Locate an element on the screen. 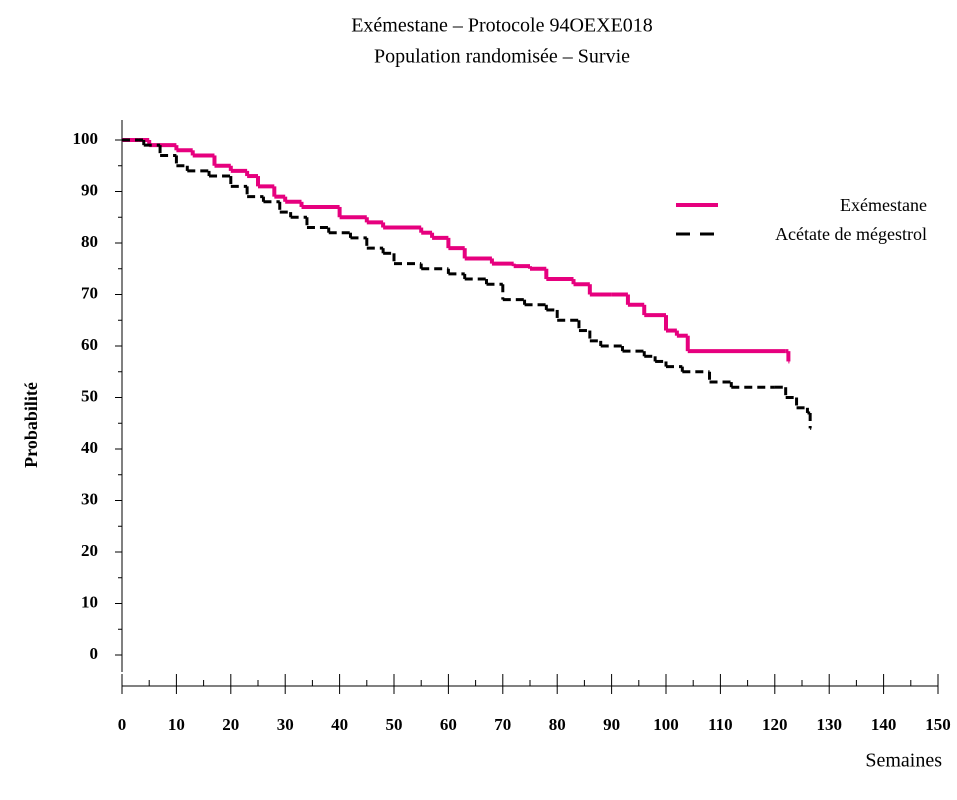  y-tick-label: 50 is located at coordinates (89, 395).